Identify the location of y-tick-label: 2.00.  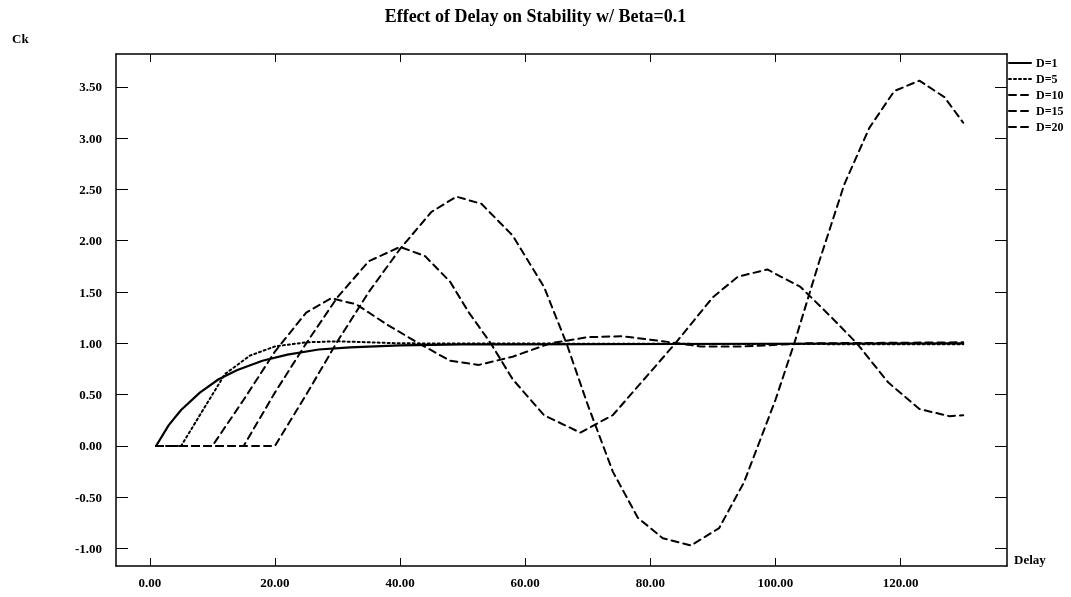
(90, 241).